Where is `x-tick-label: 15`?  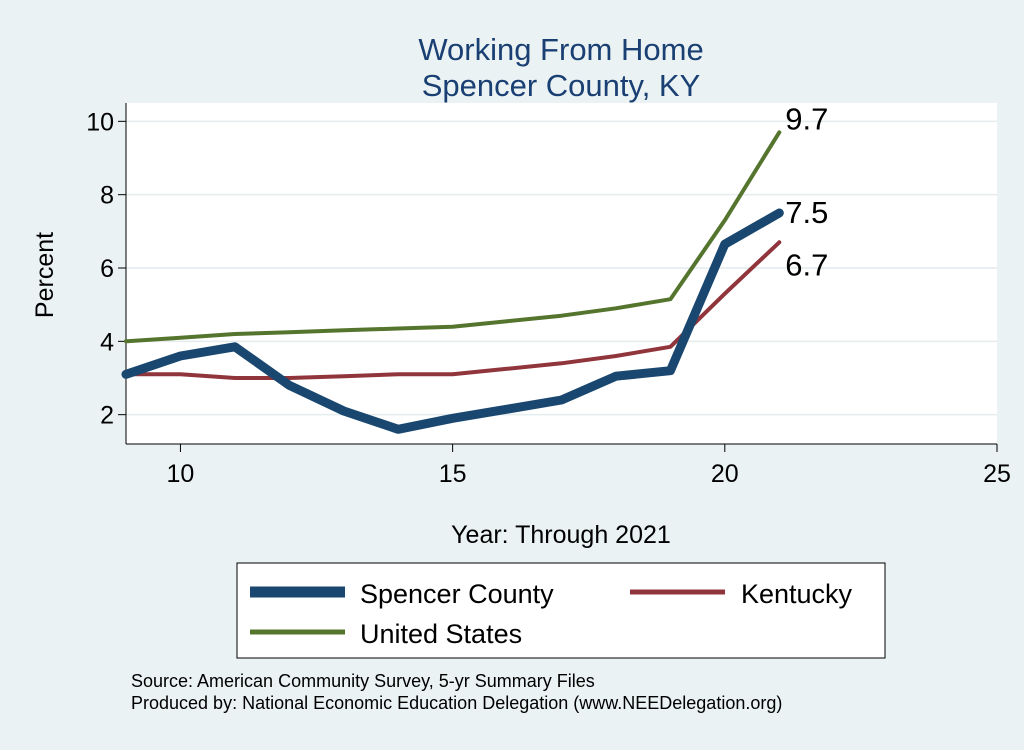
x-tick-label: 15 is located at coordinates (453, 474).